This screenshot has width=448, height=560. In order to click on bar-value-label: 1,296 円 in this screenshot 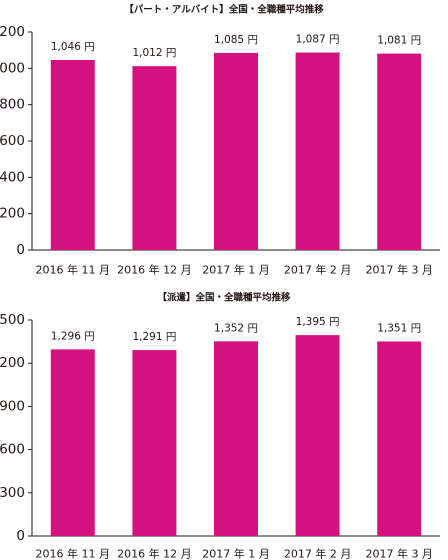, I will do `click(73, 336)`.